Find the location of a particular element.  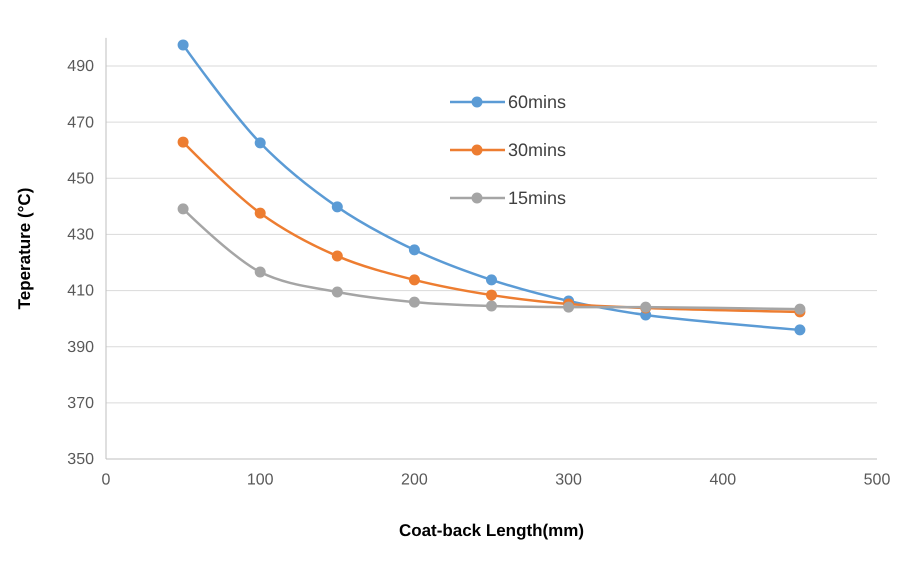

x-tick-label: 300 is located at coordinates (568, 479).